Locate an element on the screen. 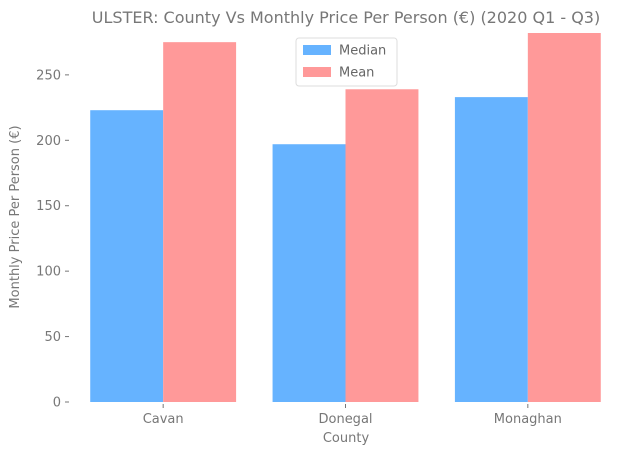  bar-mean-monaghan is located at coordinates (564, 217).